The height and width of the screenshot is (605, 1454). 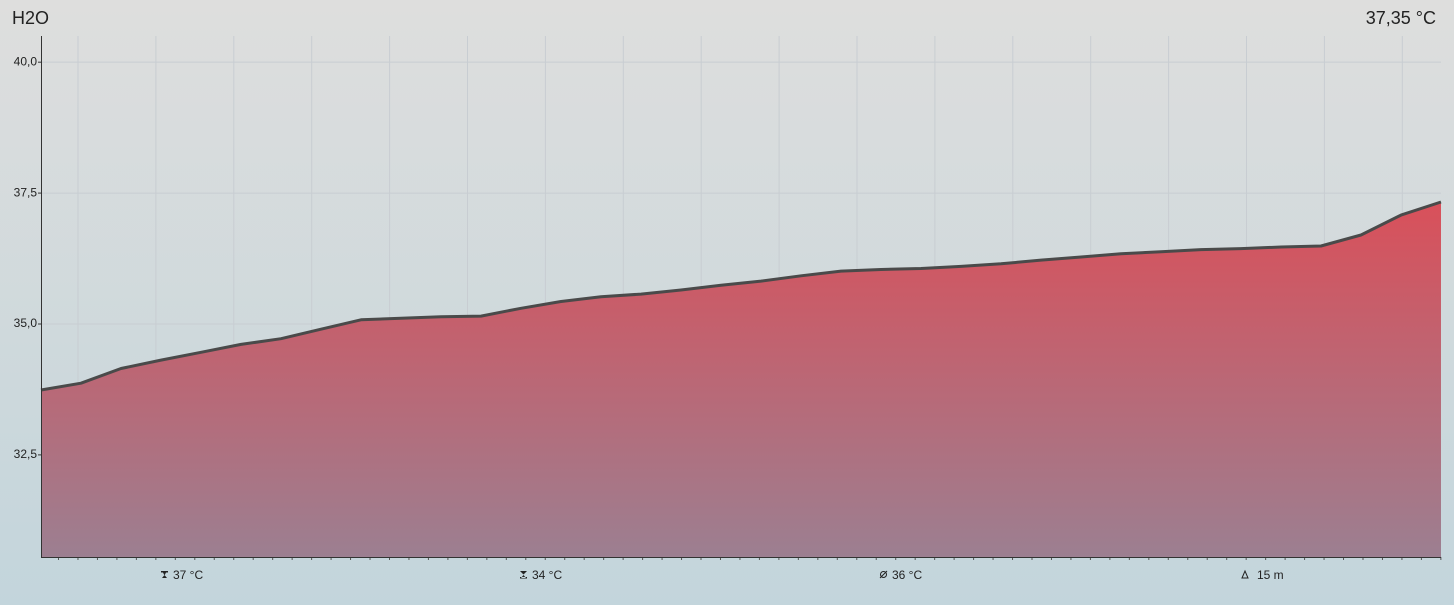 What do you see at coordinates (26, 192) in the screenshot?
I see `y-tick-label: 37,5` at bounding box center [26, 192].